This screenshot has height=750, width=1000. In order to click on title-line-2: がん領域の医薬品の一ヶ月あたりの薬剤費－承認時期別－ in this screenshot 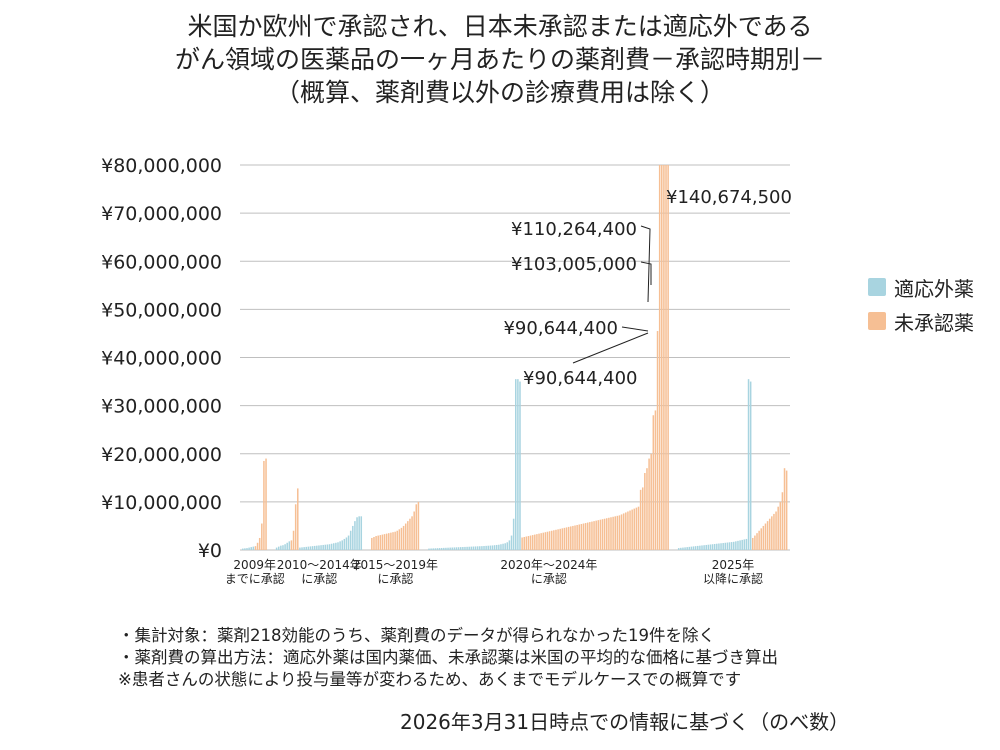, I will do `click(499, 59)`.